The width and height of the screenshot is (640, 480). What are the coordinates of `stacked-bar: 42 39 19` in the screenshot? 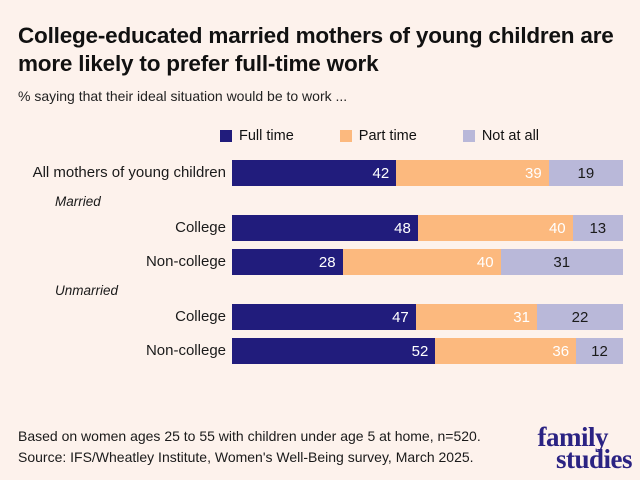 It's located at (427, 173).